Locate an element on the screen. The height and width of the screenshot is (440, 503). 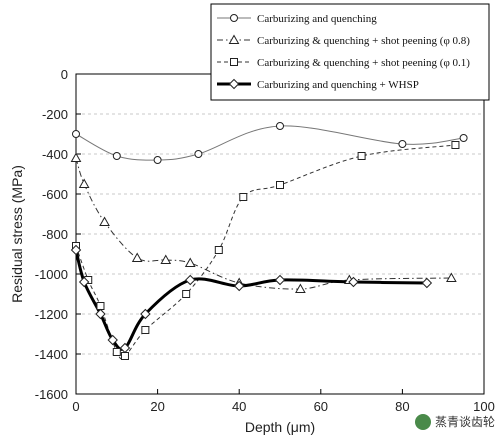
x-tick-label: 20 is located at coordinates (157, 406).